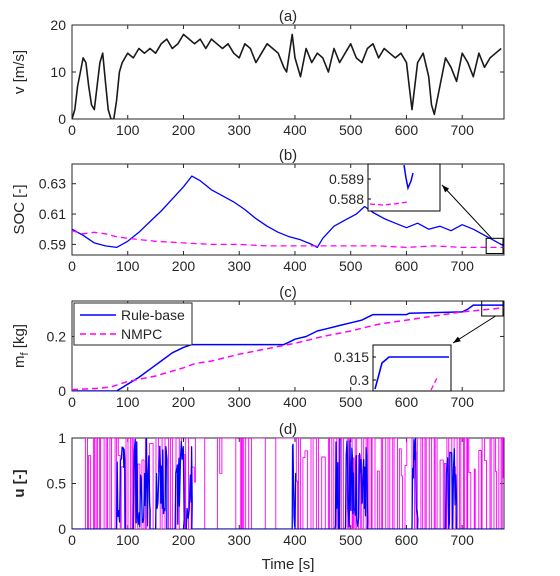 The image size is (560, 576). What do you see at coordinates (288, 292) in the screenshot?
I see `panel-title: (c)` at bounding box center [288, 292].